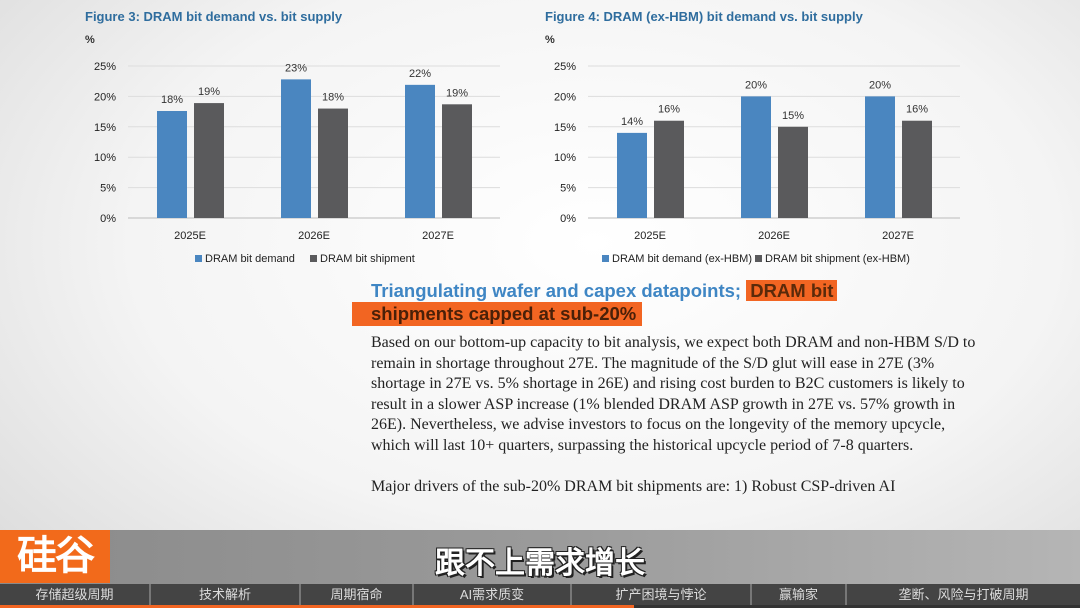 The image size is (1080, 608). I want to click on data-label: 15%, so click(793, 116).